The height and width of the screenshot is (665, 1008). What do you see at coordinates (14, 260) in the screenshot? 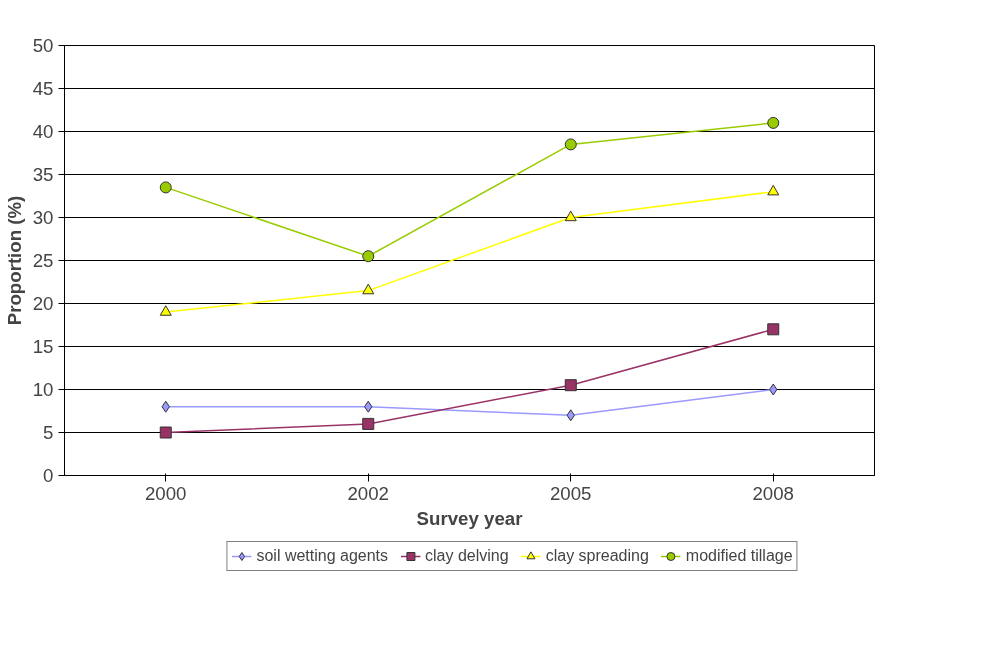
I see `y-axis-title: Proportion (%)` at bounding box center [14, 260].